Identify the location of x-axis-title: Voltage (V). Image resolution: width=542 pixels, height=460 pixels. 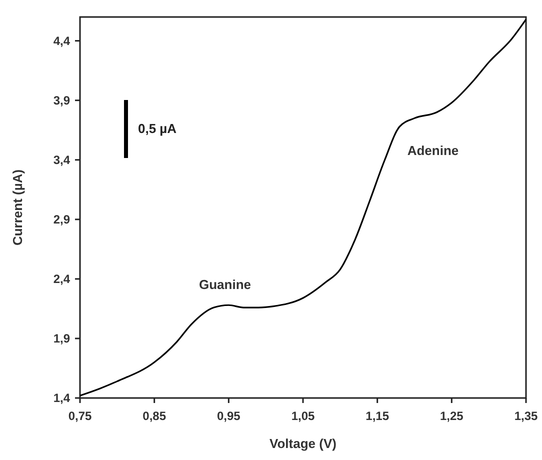
(303, 443).